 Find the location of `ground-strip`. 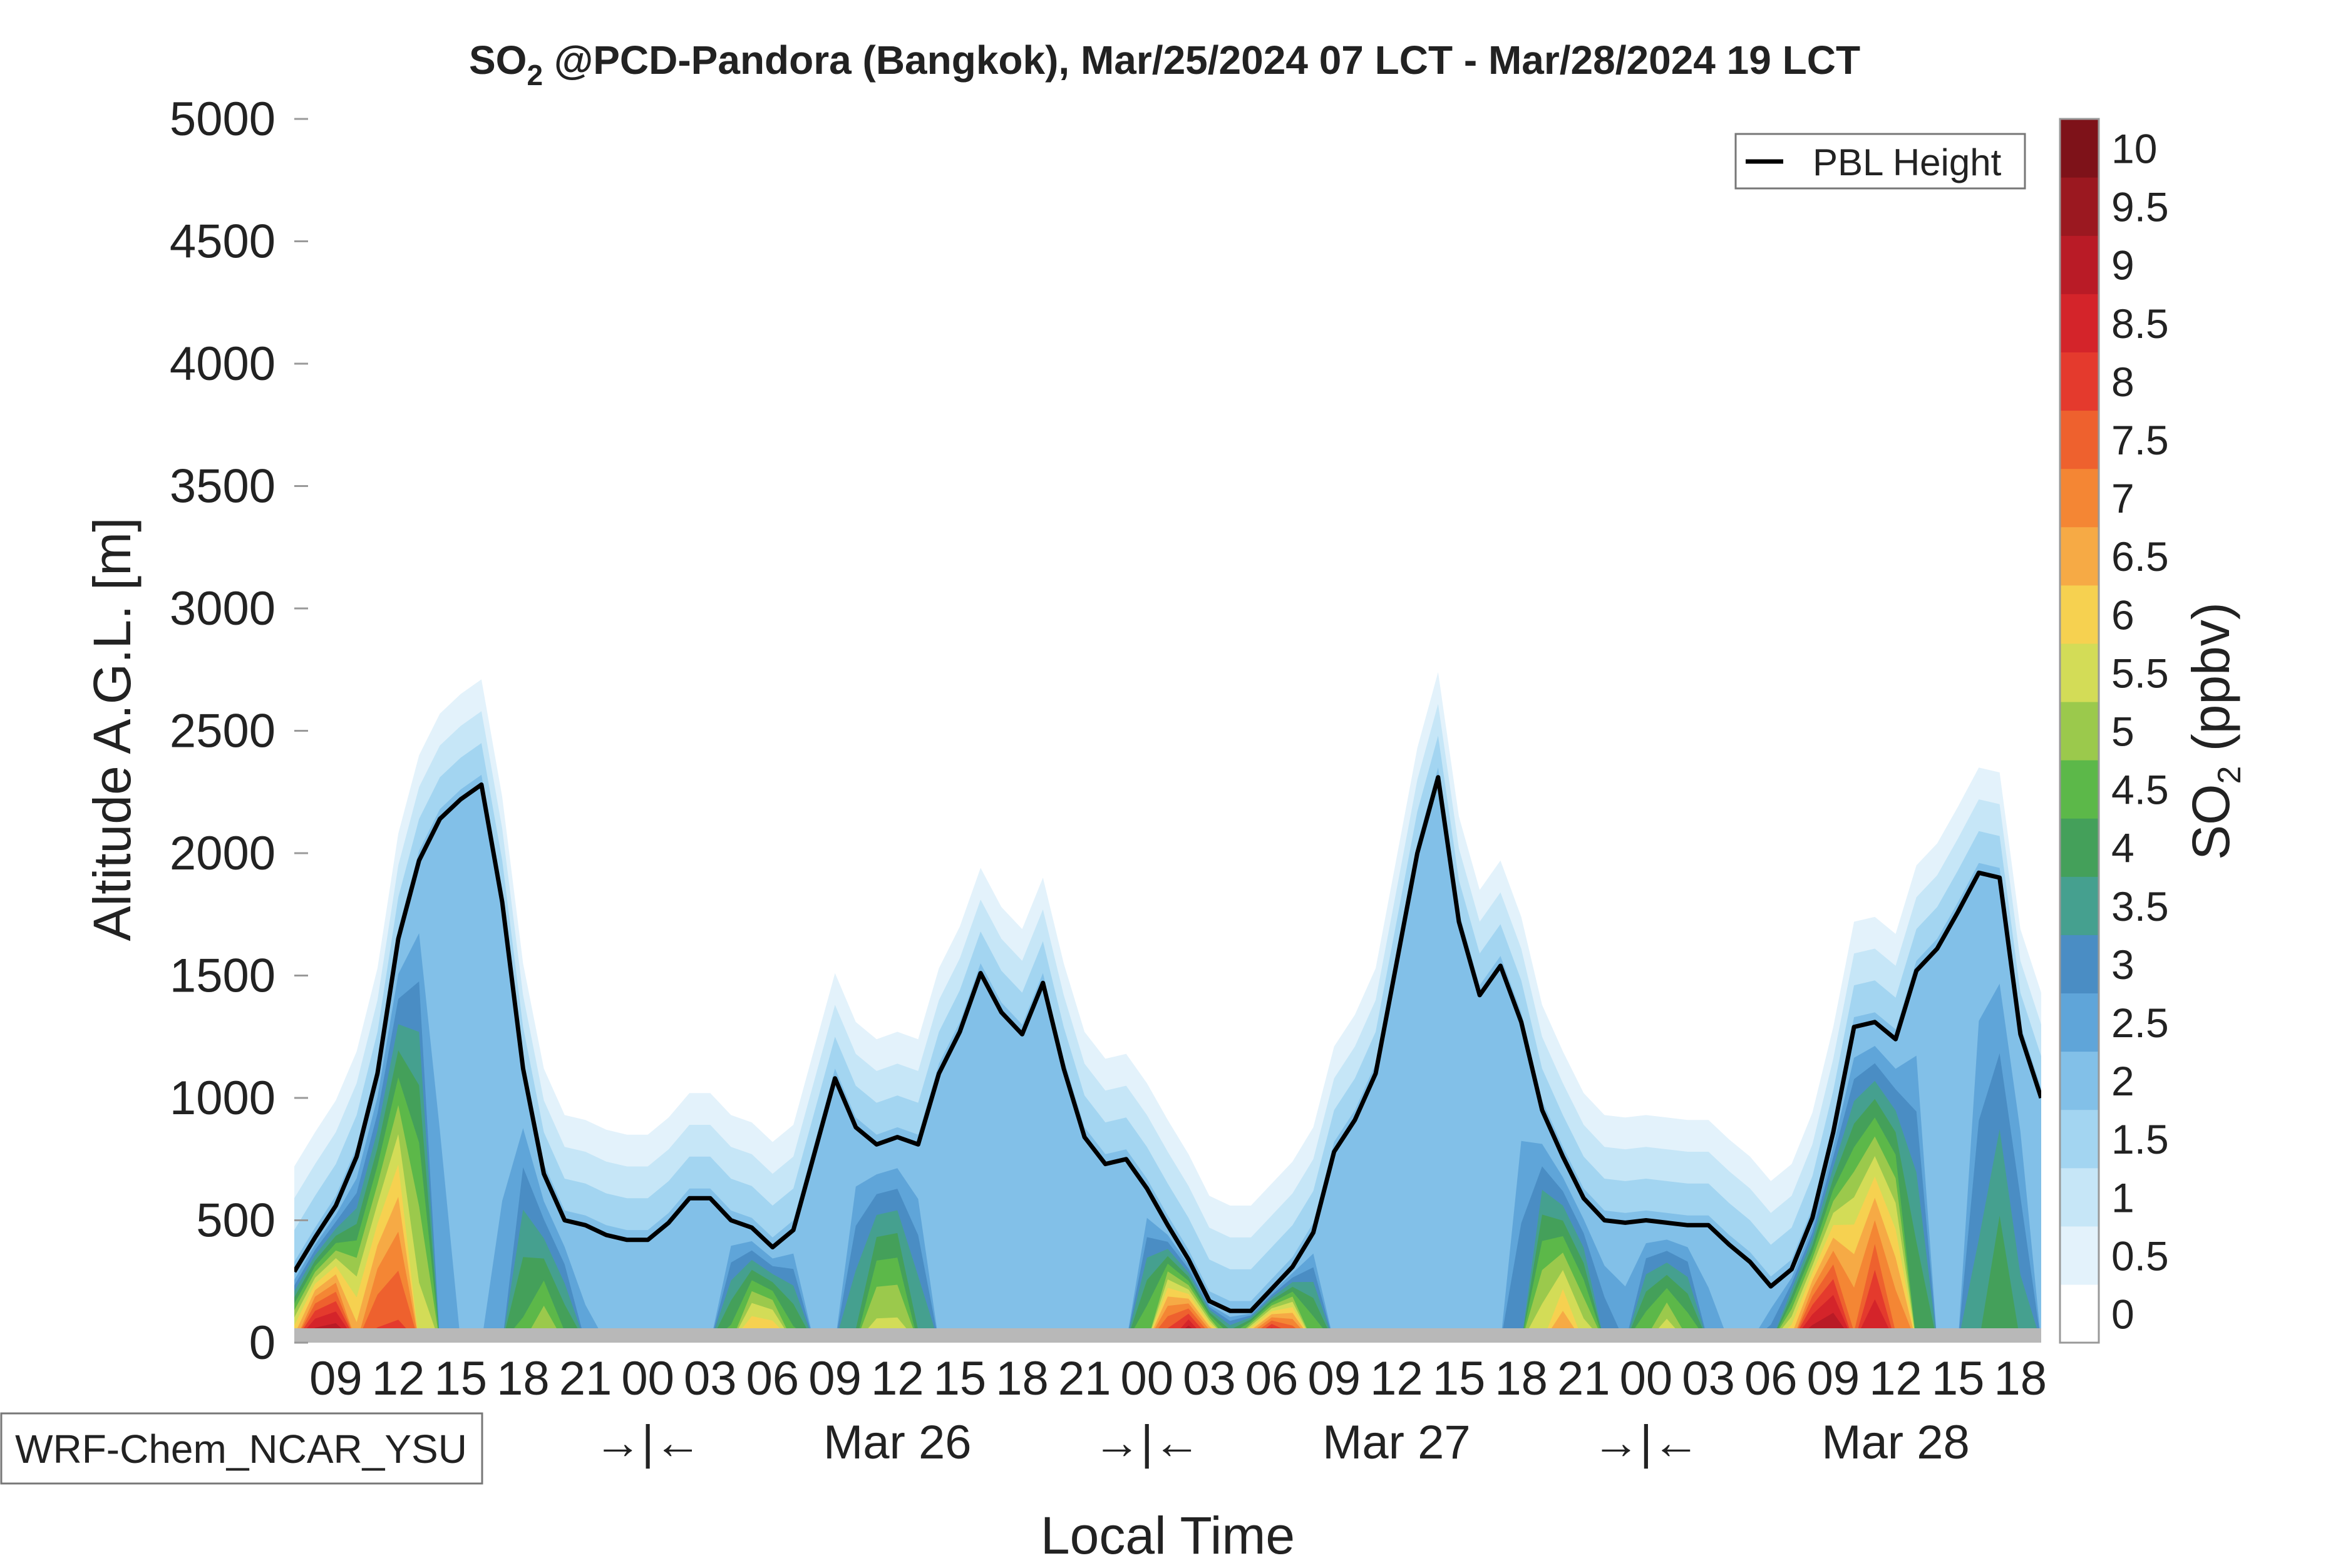

ground-strip is located at coordinates (1167, 1335).